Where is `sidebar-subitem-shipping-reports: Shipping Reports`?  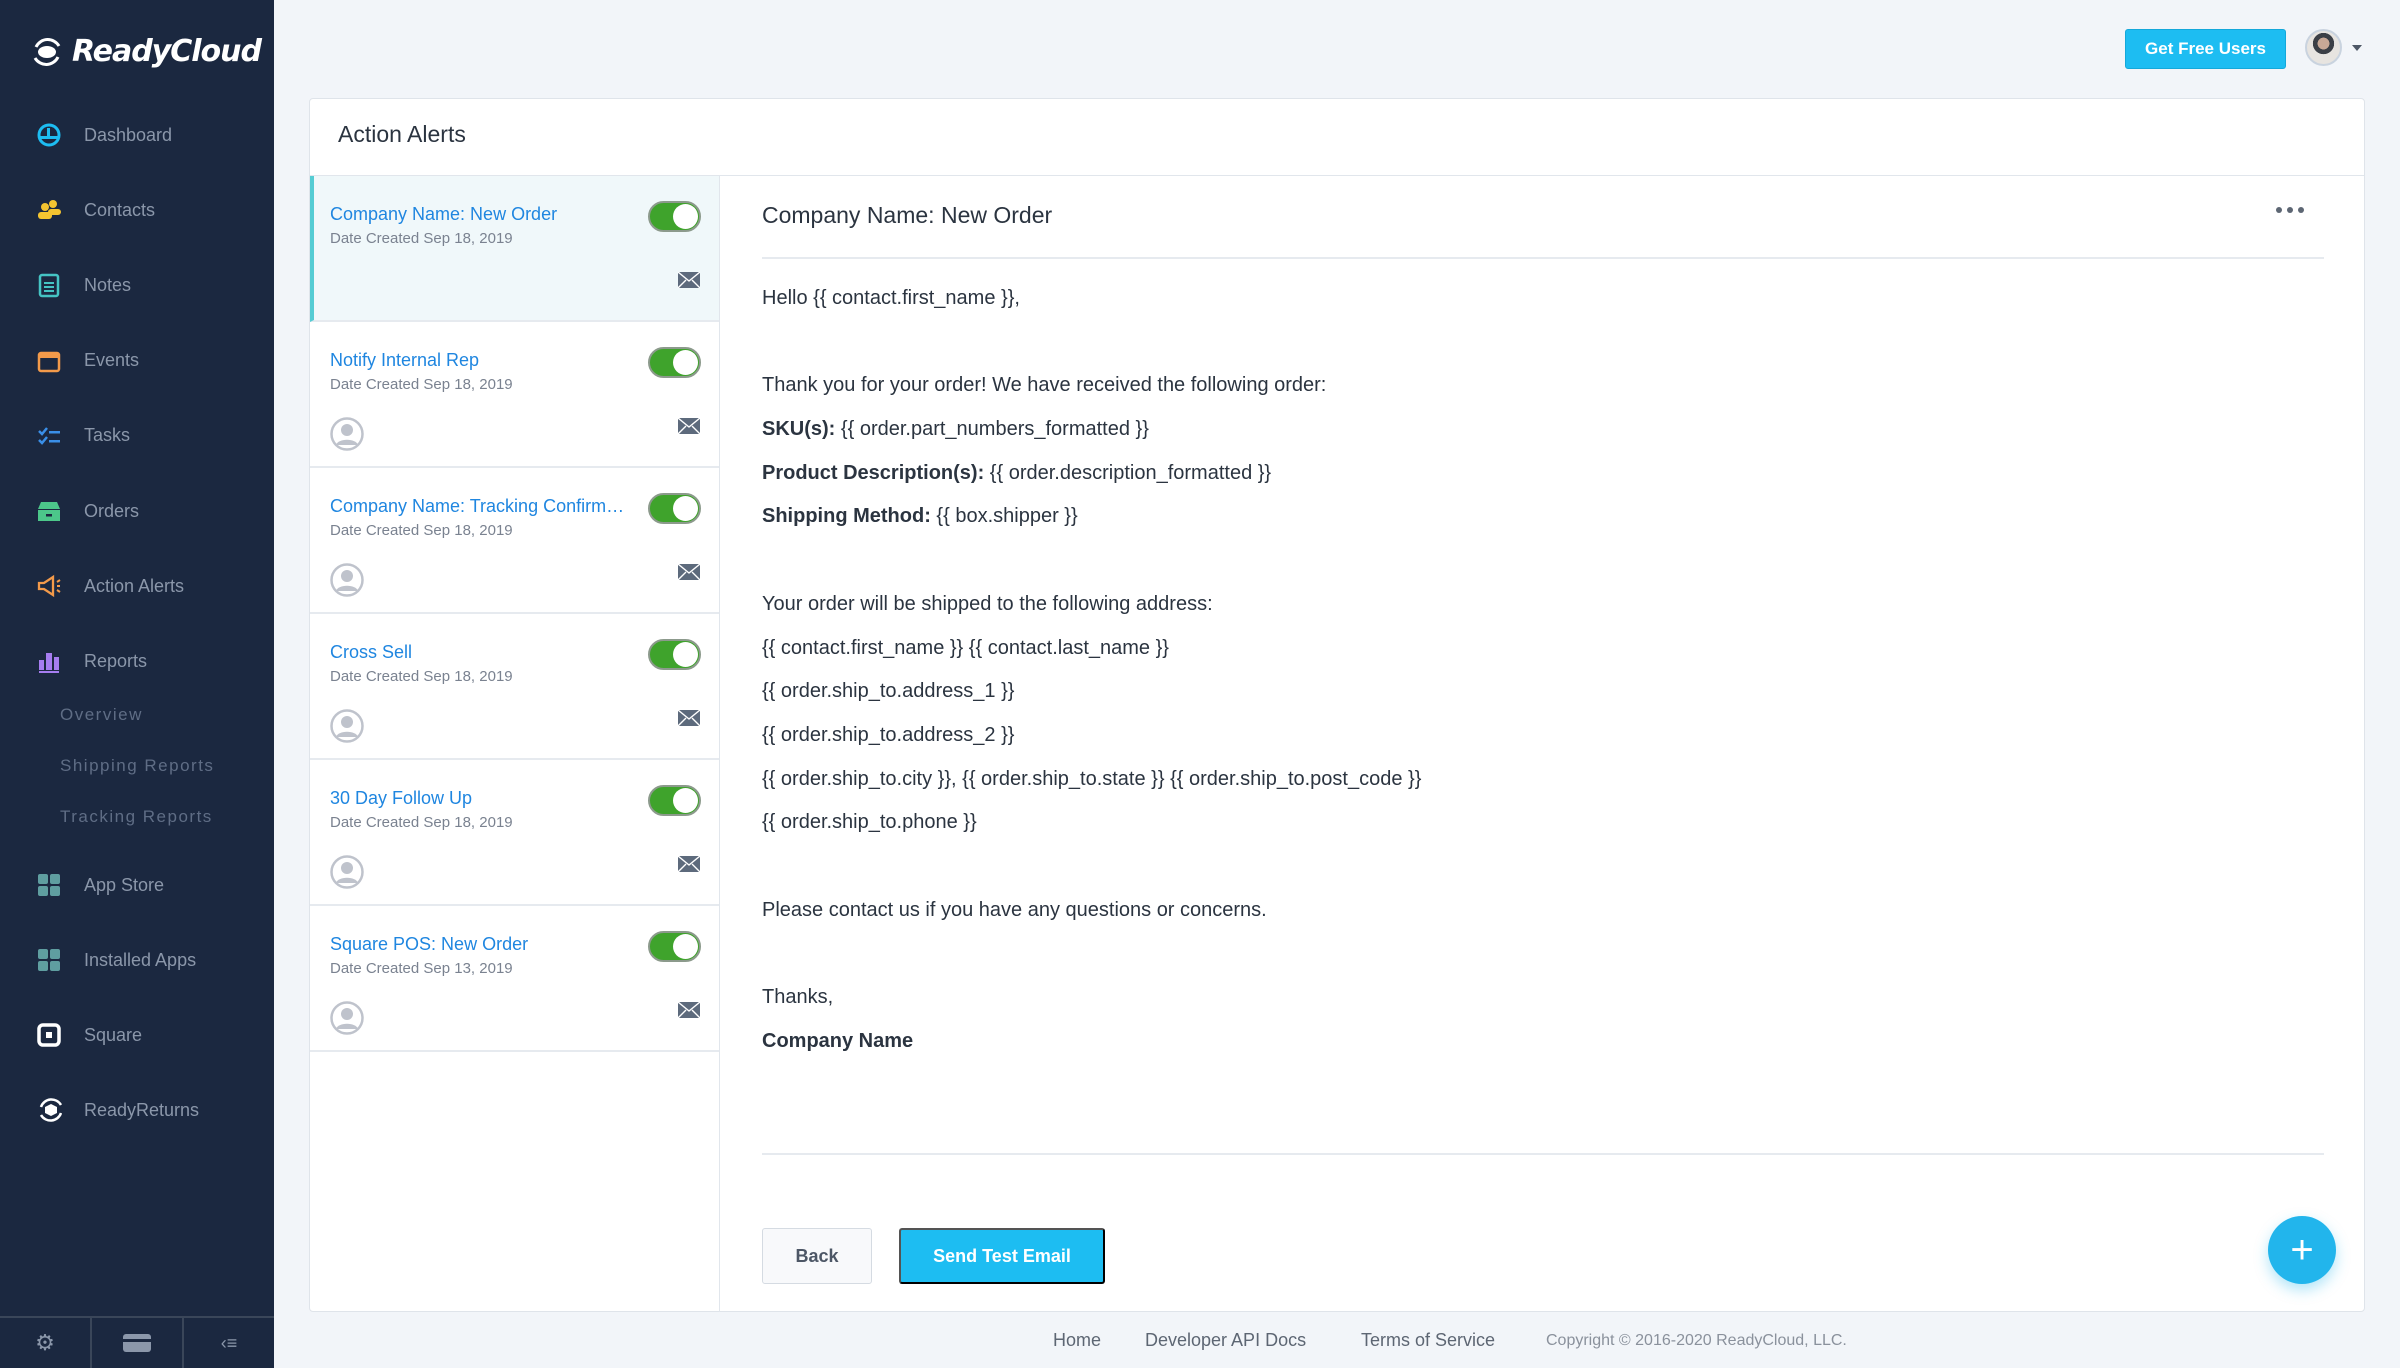
sidebar-subitem-shipping-reports: Shipping Reports is located at coordinates (137, 765).